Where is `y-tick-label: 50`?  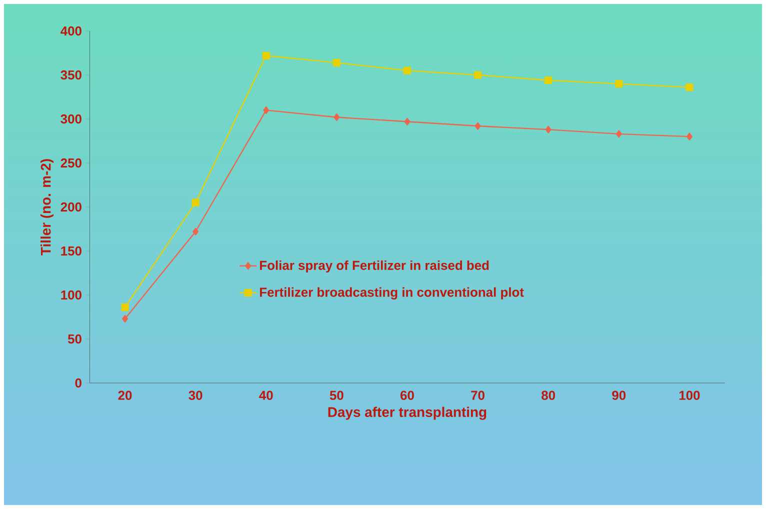
y-tick-label: 50 is located at coordinates (75, 339).